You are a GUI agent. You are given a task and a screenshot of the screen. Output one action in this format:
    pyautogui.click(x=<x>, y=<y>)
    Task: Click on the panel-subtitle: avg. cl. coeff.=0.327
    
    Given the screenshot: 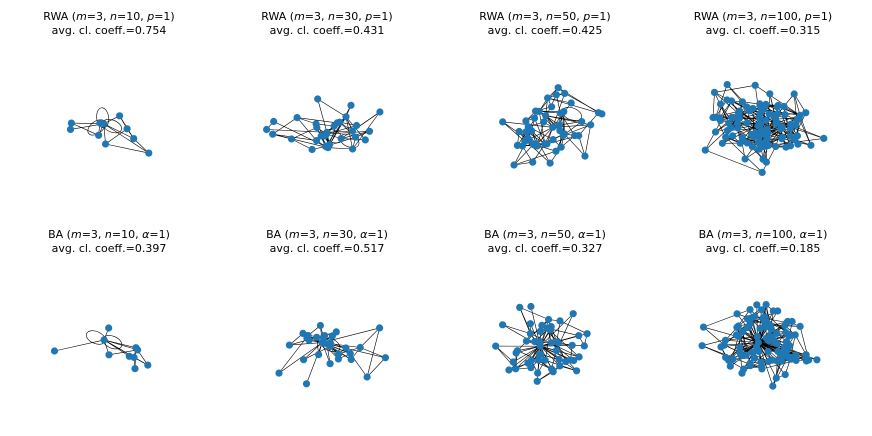 What is the action you would take?
    pyautogui.click(x=545, y=249)
    